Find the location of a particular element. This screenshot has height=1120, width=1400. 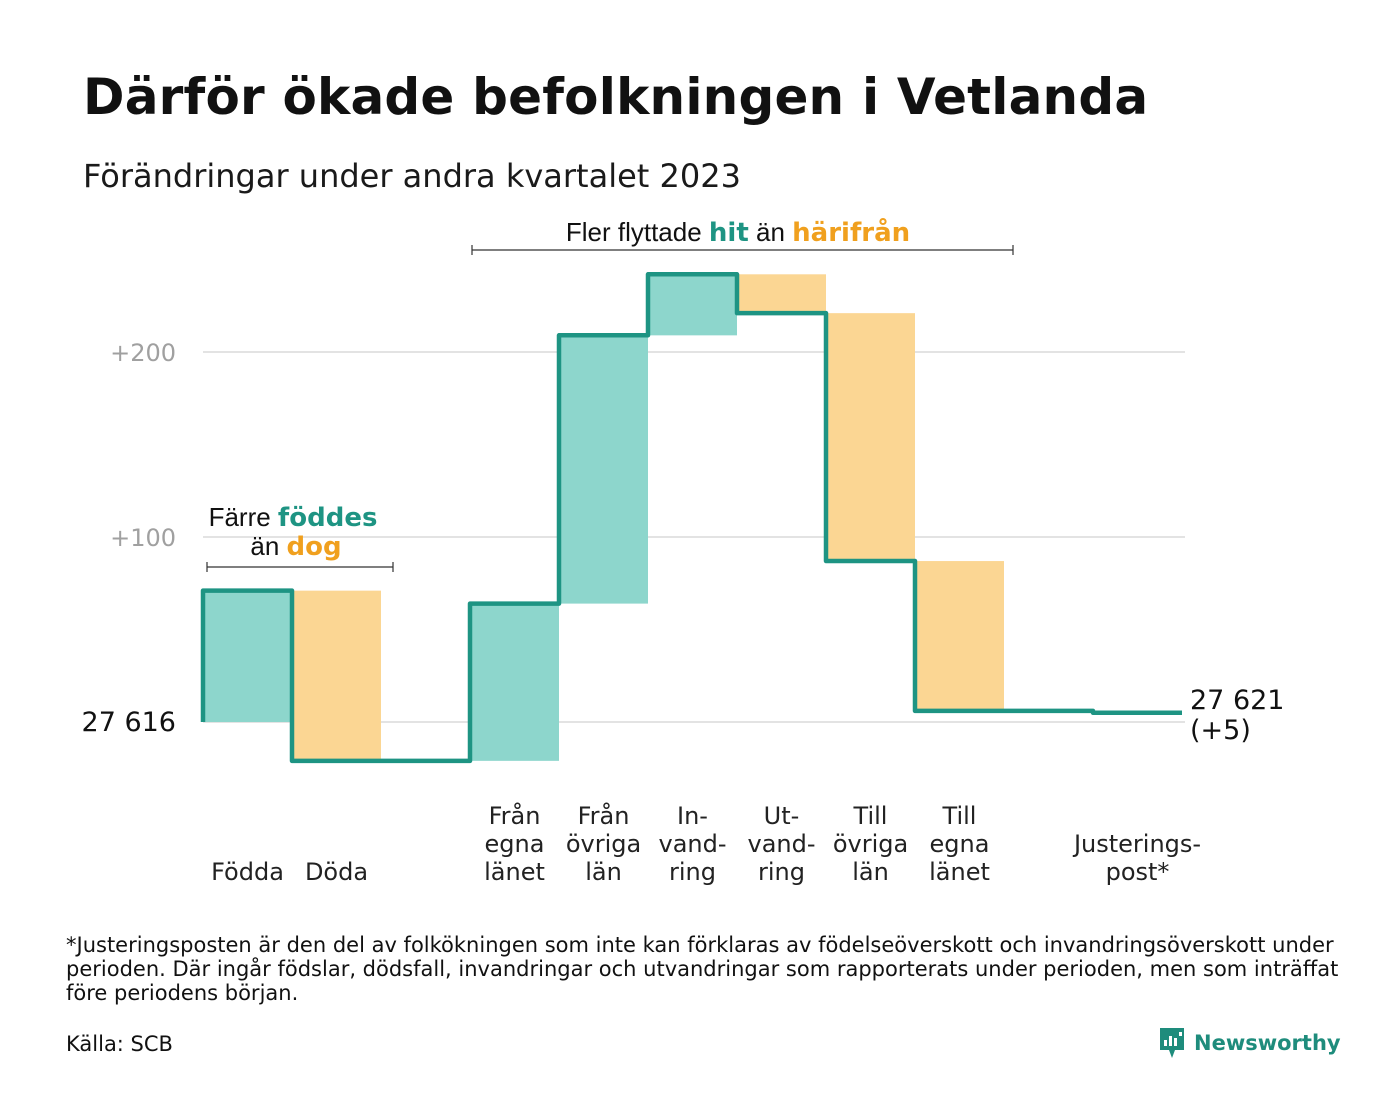

end-change-label: (+5) is located at coordinates (1220, 730).